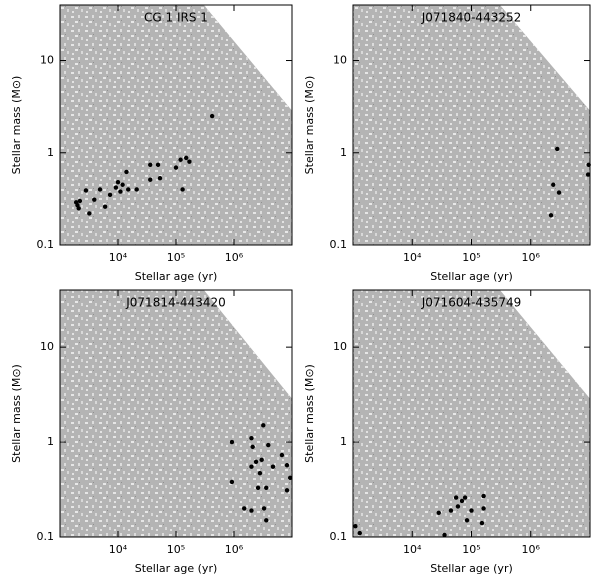 The width and height of the screenshot is (600, 574). What do you see at coordinates (471, 18) in the screenshot?
I see `panel-title: J071840-443252` at bounding box center [471, 18].